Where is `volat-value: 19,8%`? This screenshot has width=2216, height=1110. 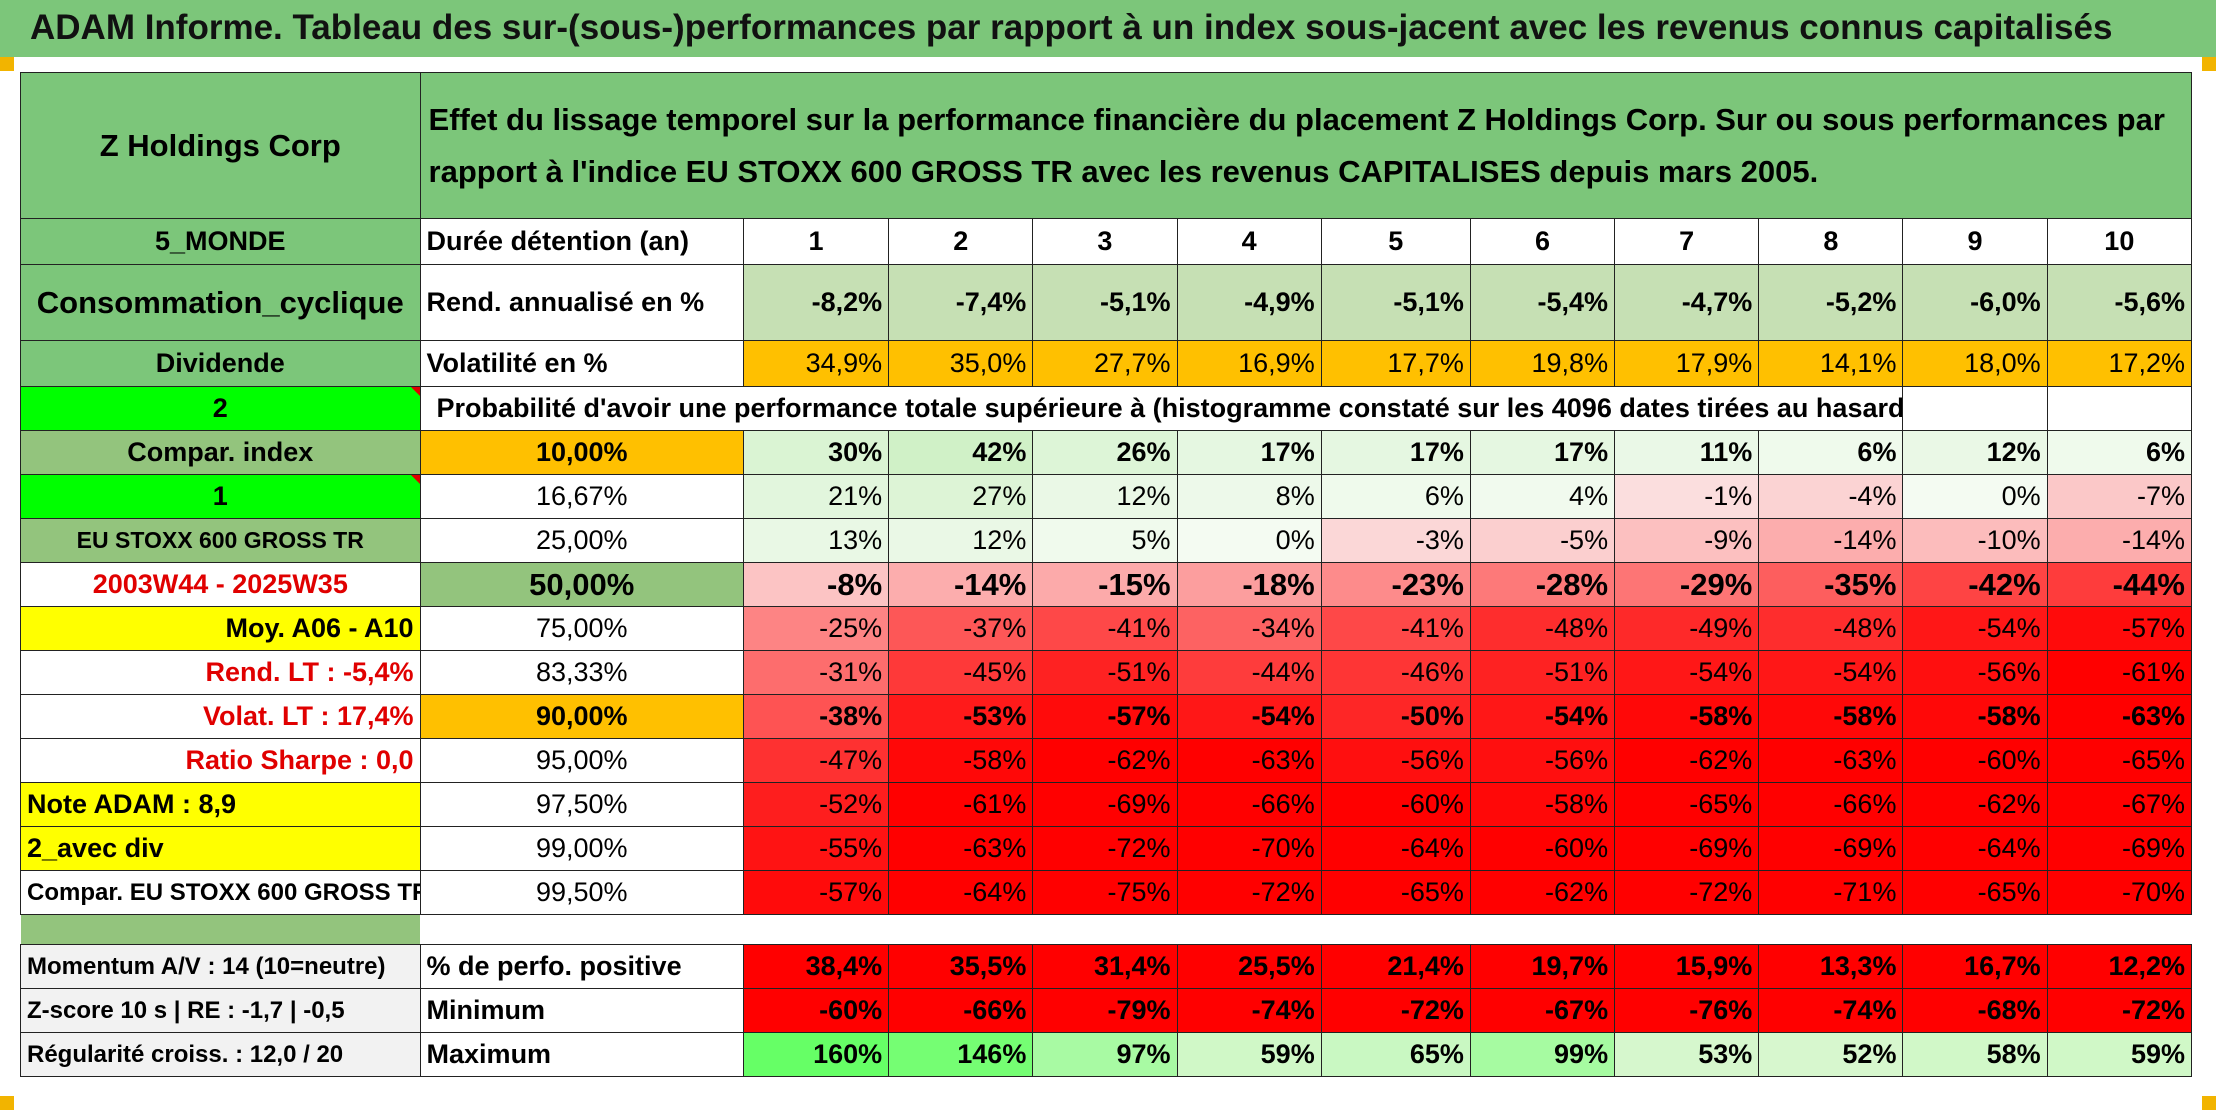
volat-value: 19,8% is located at coordinates (1542, 363).